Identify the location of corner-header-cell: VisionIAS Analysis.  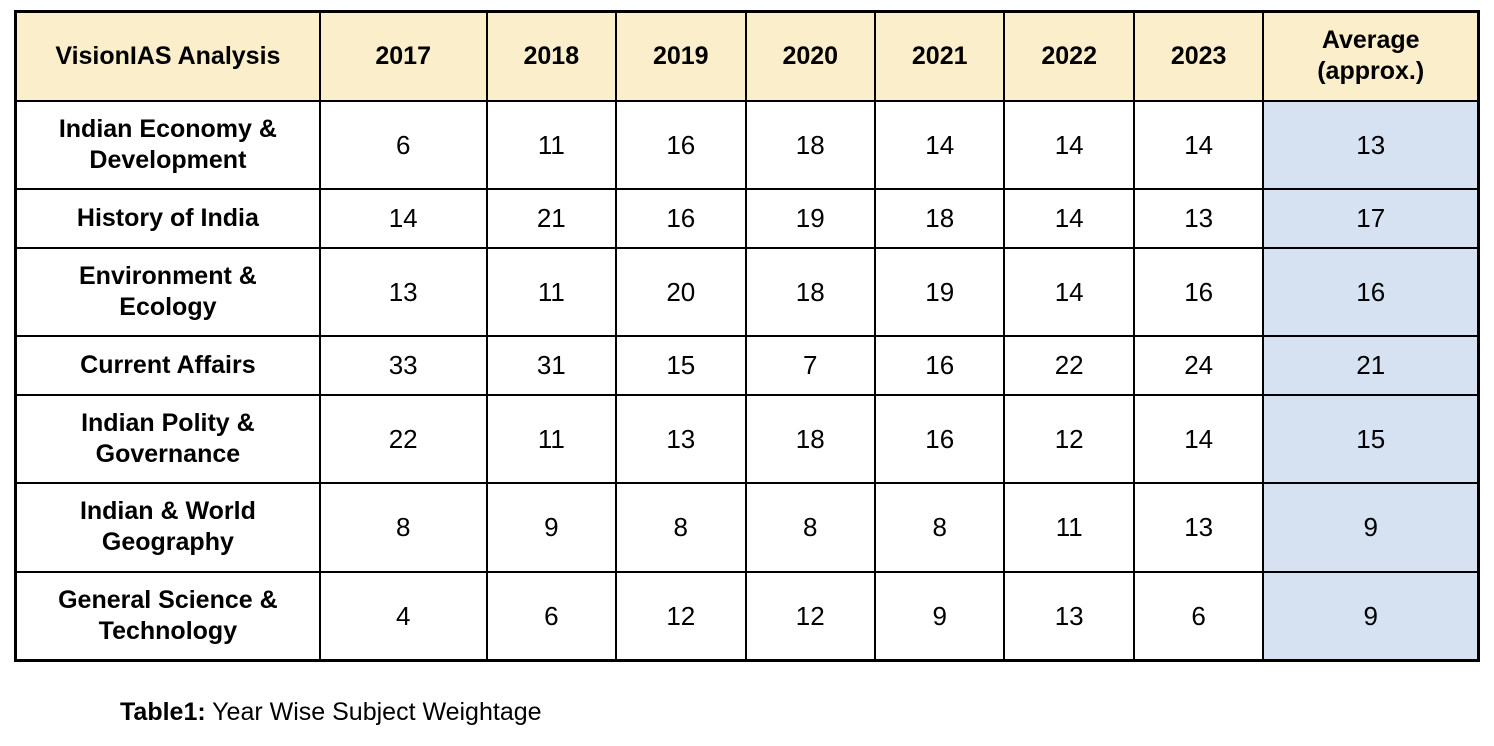
(167, 56).